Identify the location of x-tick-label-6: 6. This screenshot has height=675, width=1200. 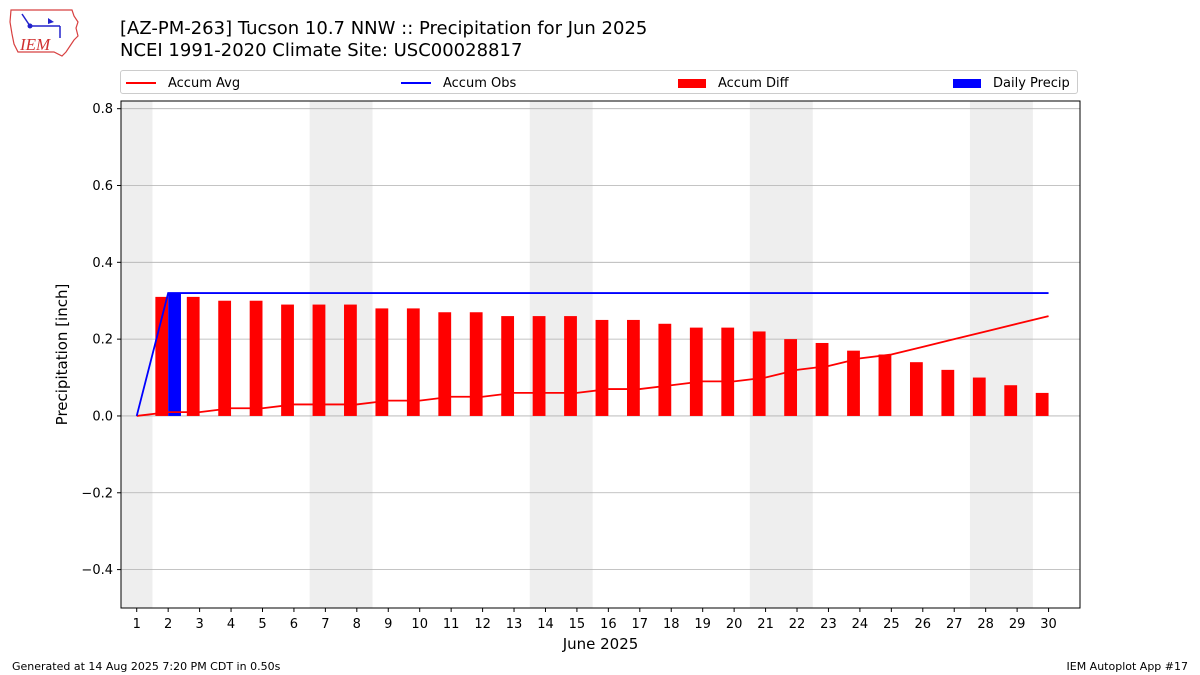
(294, 624).